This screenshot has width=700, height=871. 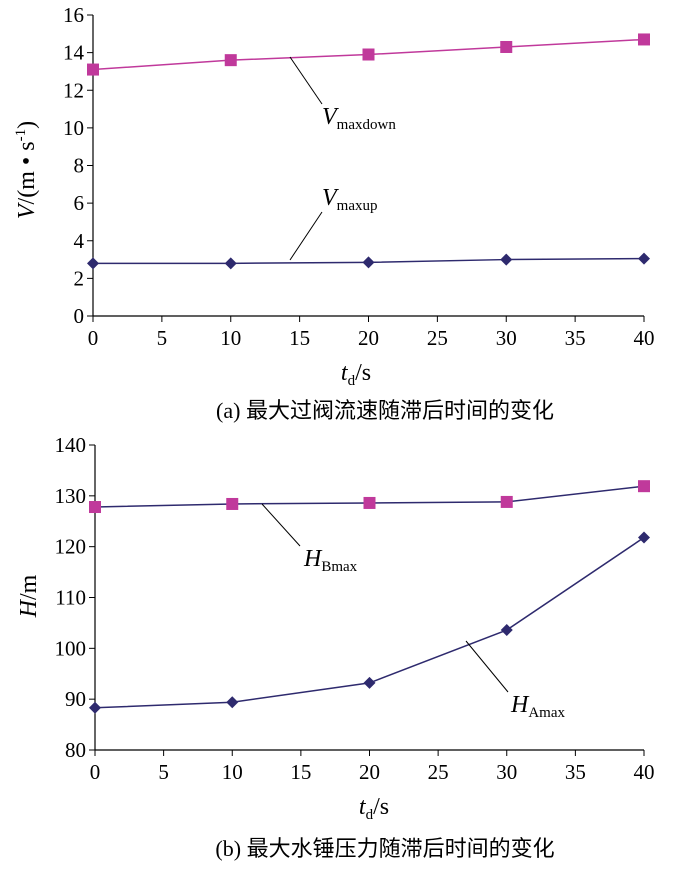 I want to click on y-tick-label: 90, so click(x=75, y=699).